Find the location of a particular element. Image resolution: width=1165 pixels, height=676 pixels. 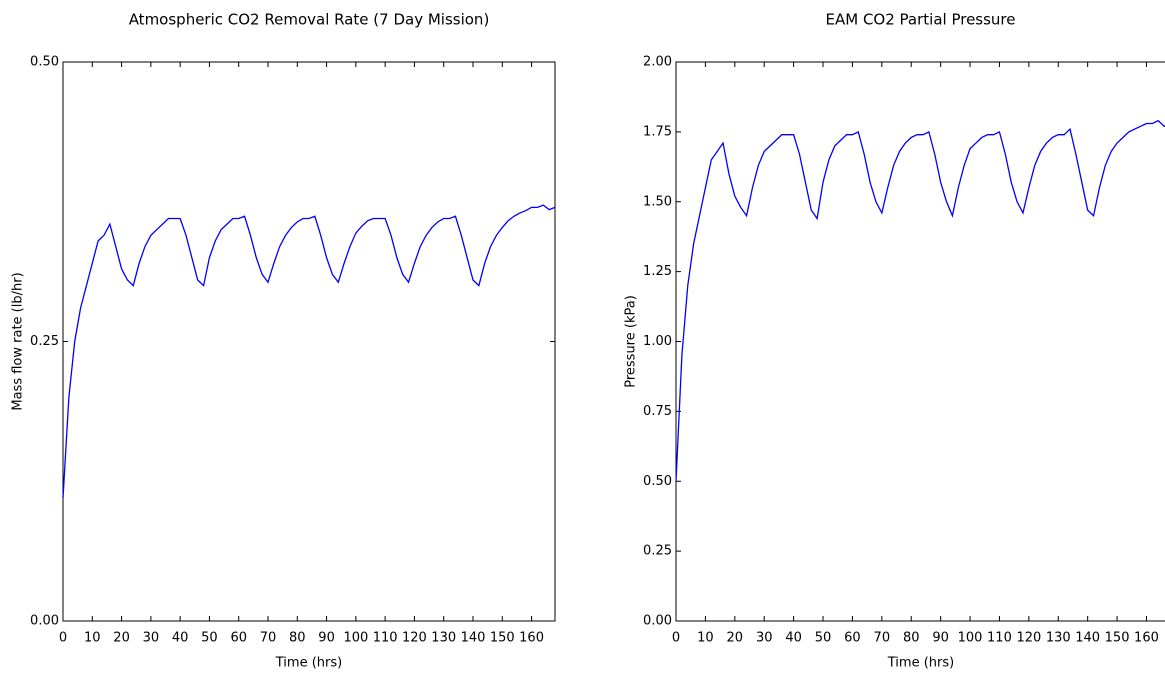

y-tick-label: 1.50 is located at coordinates (657, 201).